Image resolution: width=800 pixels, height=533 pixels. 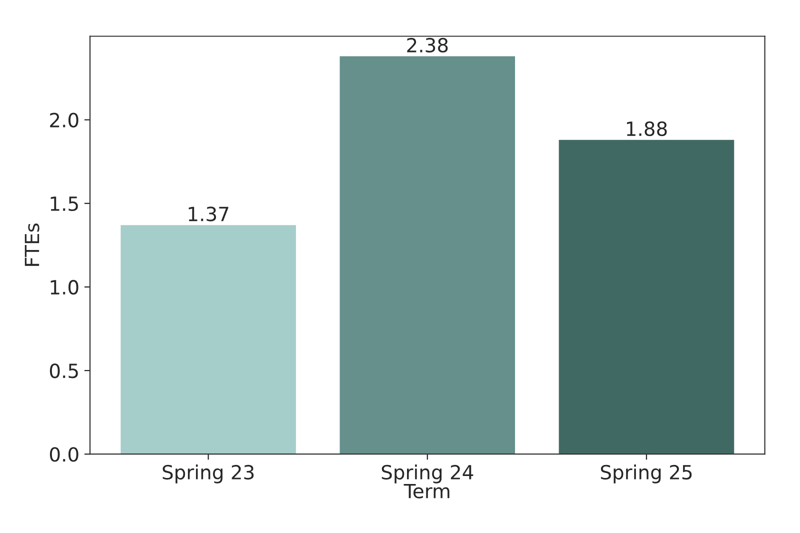 I want to click on y-tick-label: 1.0, so click(x=64, y=287).